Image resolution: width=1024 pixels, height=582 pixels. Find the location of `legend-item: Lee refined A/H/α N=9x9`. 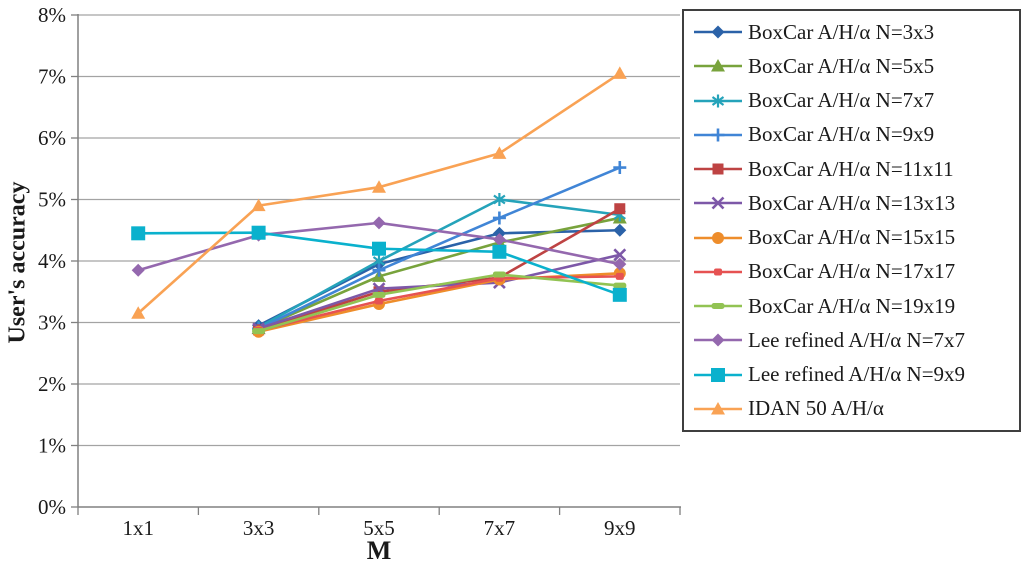

legend-item: Lee refined A/H/α N=9x9 is located at coordinates (855, 374).